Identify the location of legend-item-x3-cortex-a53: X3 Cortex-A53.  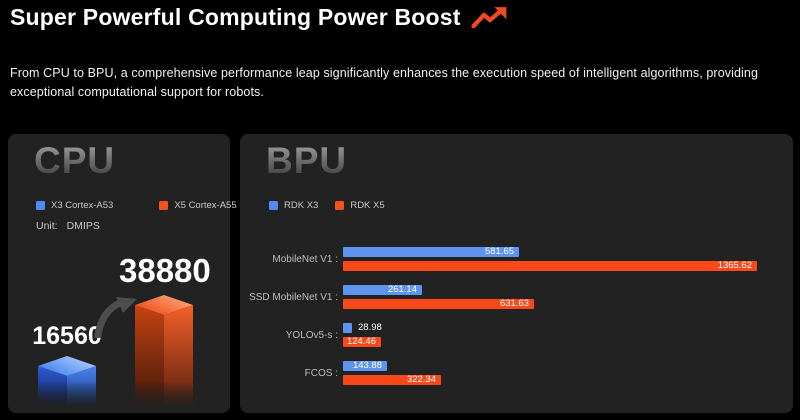
(74, 205).